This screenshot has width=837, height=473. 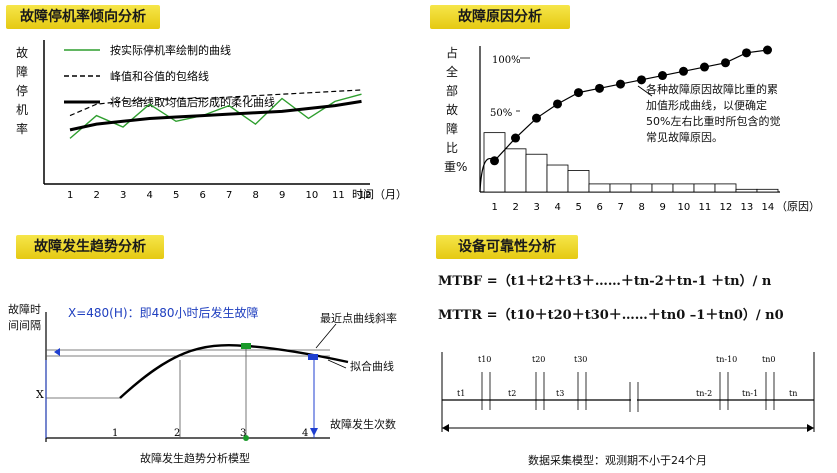 What do you see at coordinates (726, 207) in the screenshot?
I see `pareto-x-tick: 12` at bounding box center [726, 207].